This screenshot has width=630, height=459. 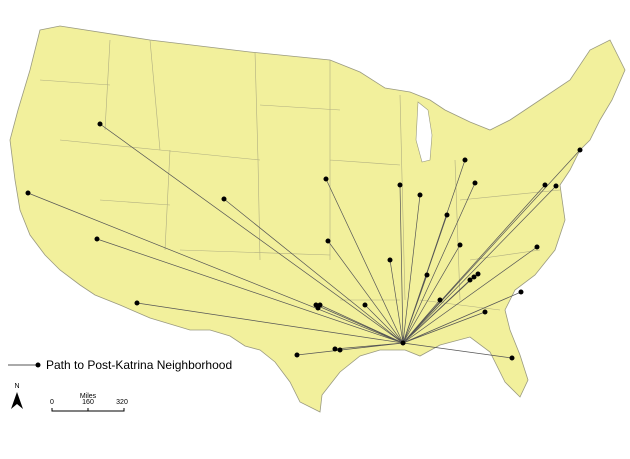 What do you see at coordinates (52, 402) in the screenshot?
I see `scale-tick-label: 0` at bounding box center [52, 402].